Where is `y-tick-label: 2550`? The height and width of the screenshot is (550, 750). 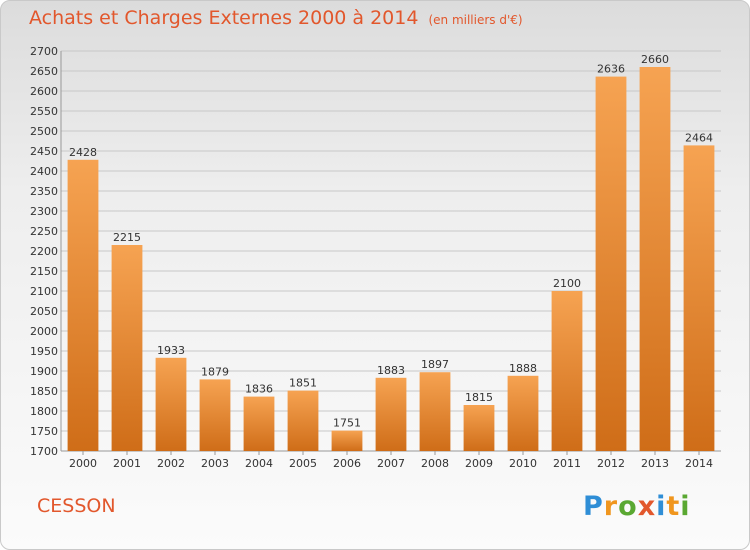
y-tick-label: 2550 is located at coordinates (44, 111).